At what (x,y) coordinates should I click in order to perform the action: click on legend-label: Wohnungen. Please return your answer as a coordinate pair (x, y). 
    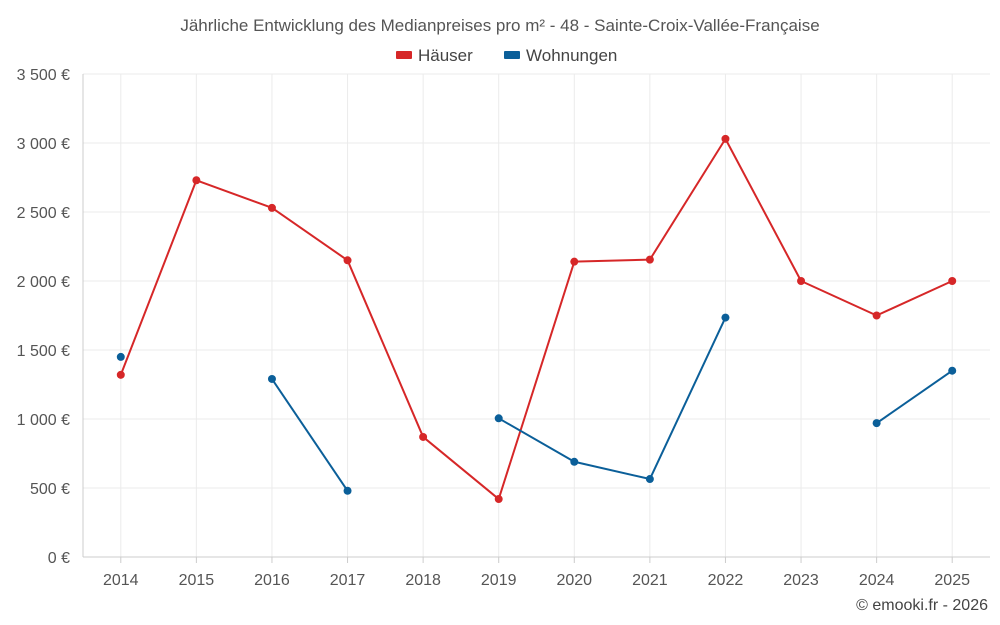
    Looking at the image, I should click on (571, 55).